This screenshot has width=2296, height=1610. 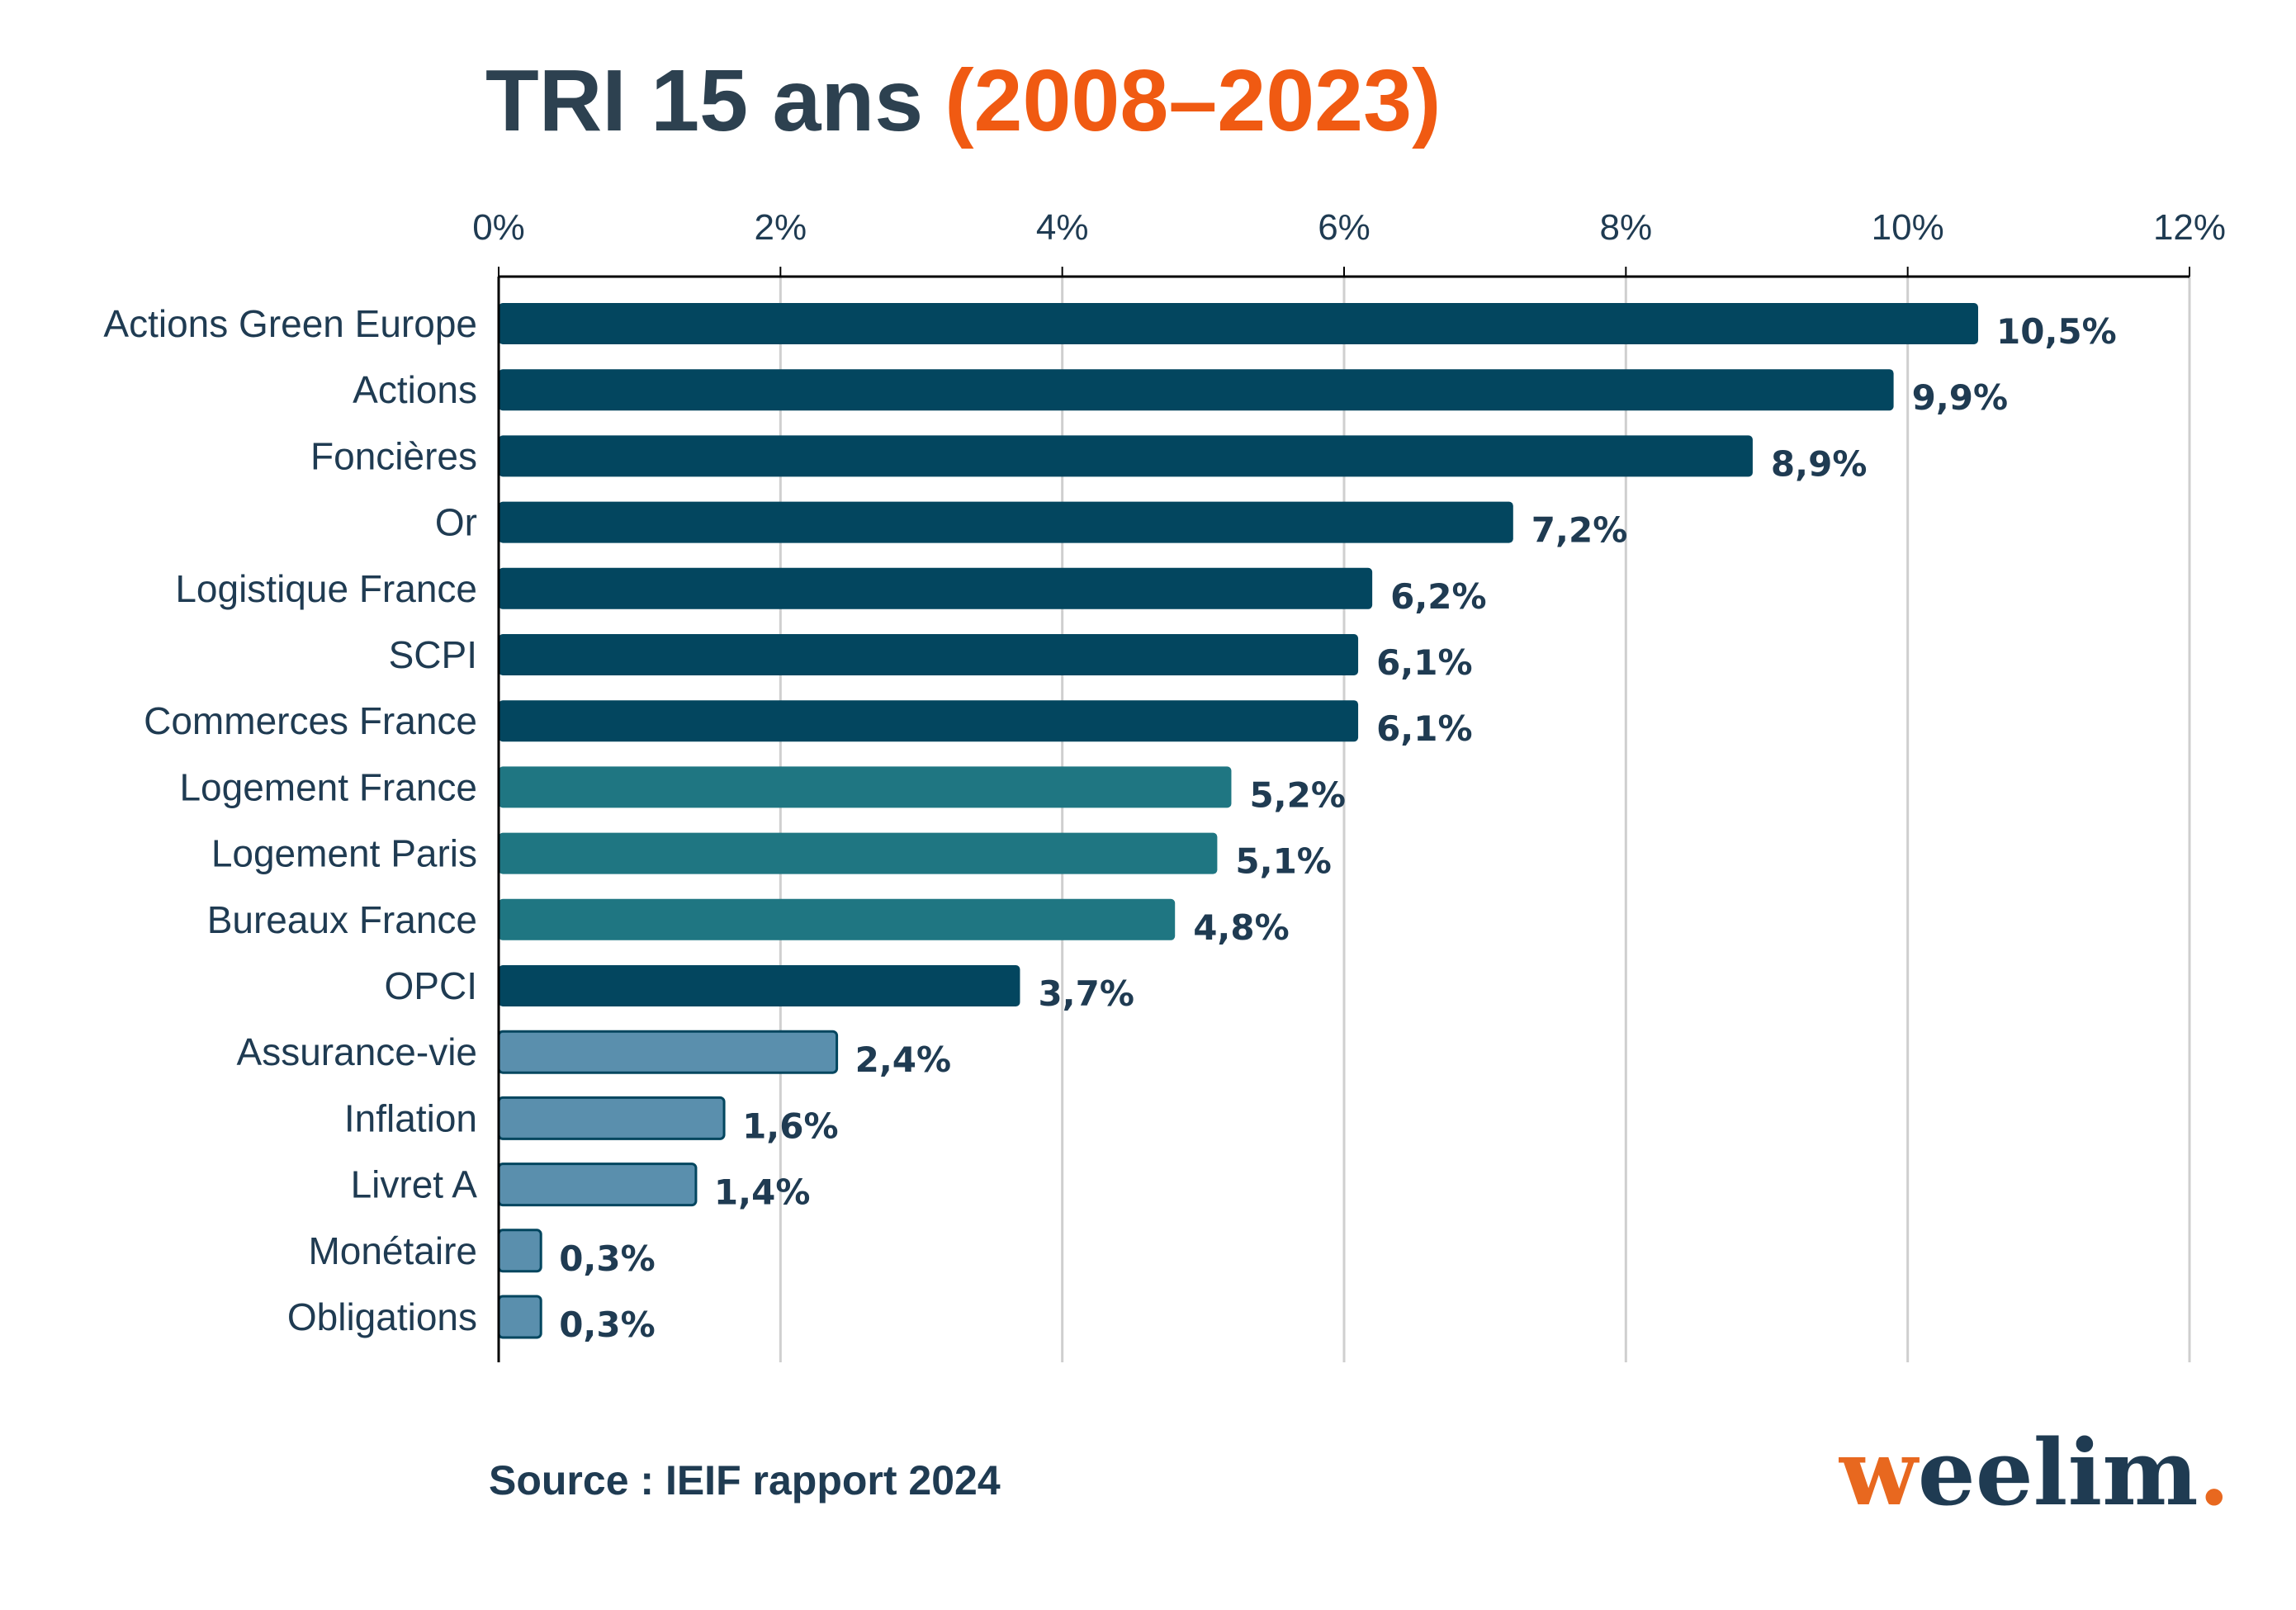 I want to click on value-label: 4,8%, so click(x=1241, y=927).